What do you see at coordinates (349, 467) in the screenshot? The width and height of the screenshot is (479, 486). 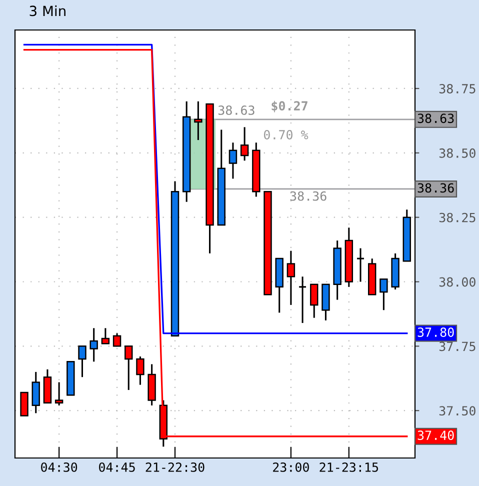 I see `x-tick-label: 21-23:15` at bounding box center [349, 467].